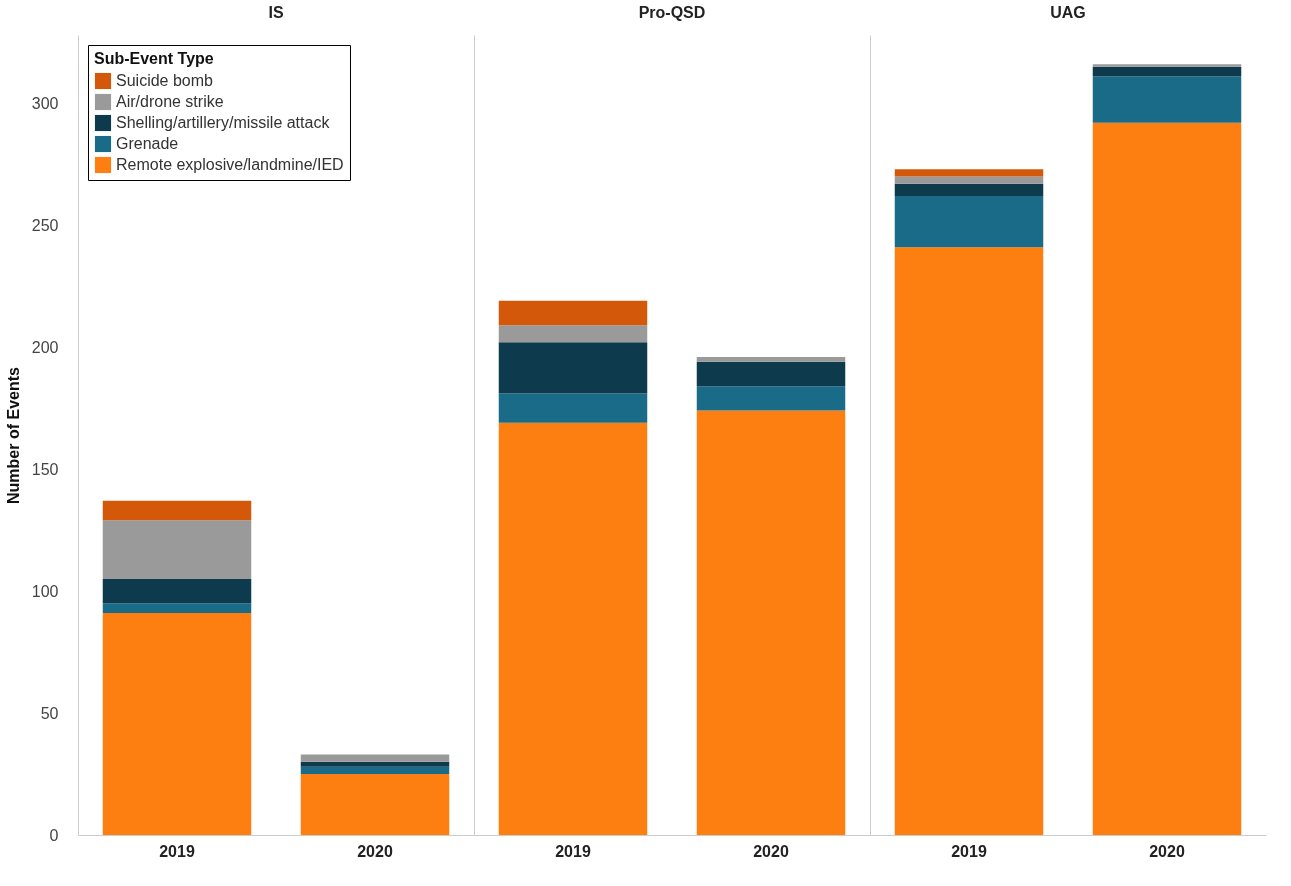 This screenshot has height=886, width=1291. What do you see at coordinates (45, 591) in the screenshot?
I see `y-tick-label: 100` at bounding box center [45, 591].